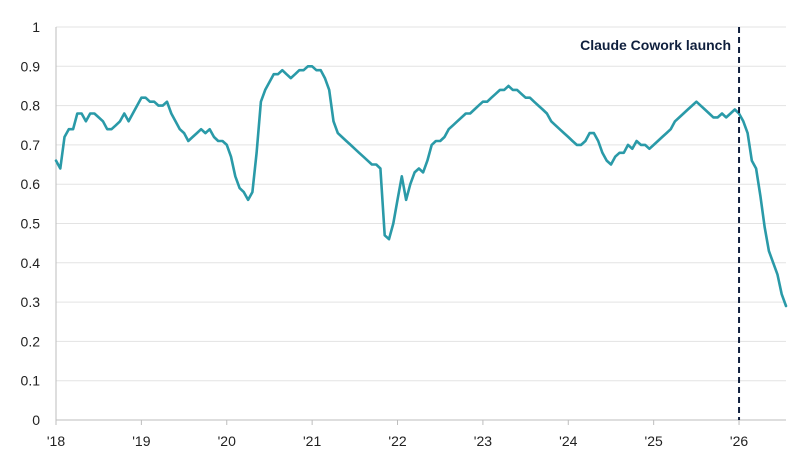  I want to click on annotation-label: Claude Cowork launch, so click(655, 45).